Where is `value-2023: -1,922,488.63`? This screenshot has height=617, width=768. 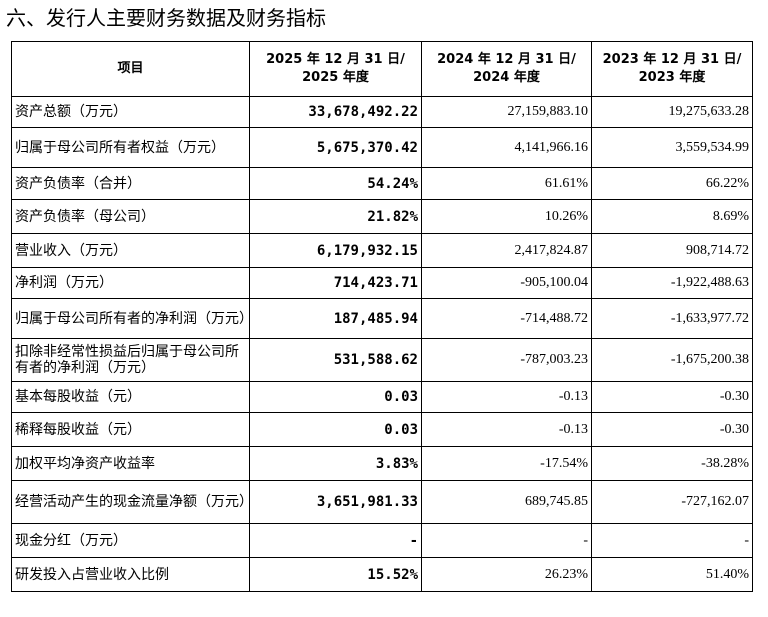
value-2023: -1,922,488.63 is located at coordinates (672, 283).